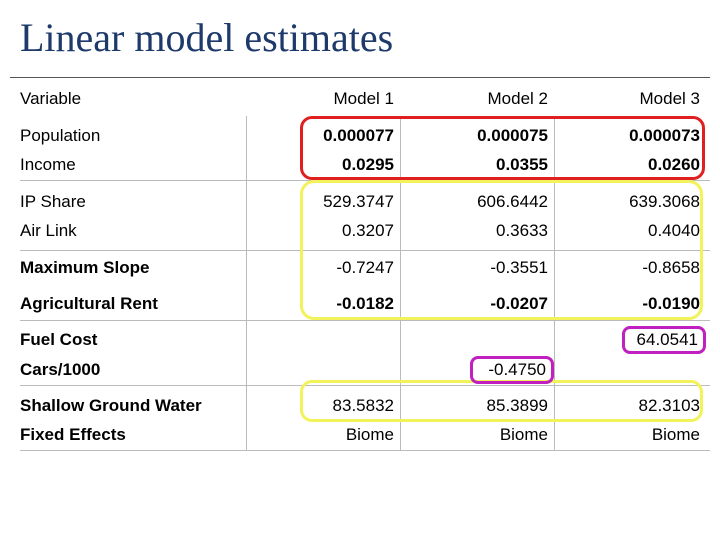  I want to click on row-value: -0.8658, so click(671, 267).